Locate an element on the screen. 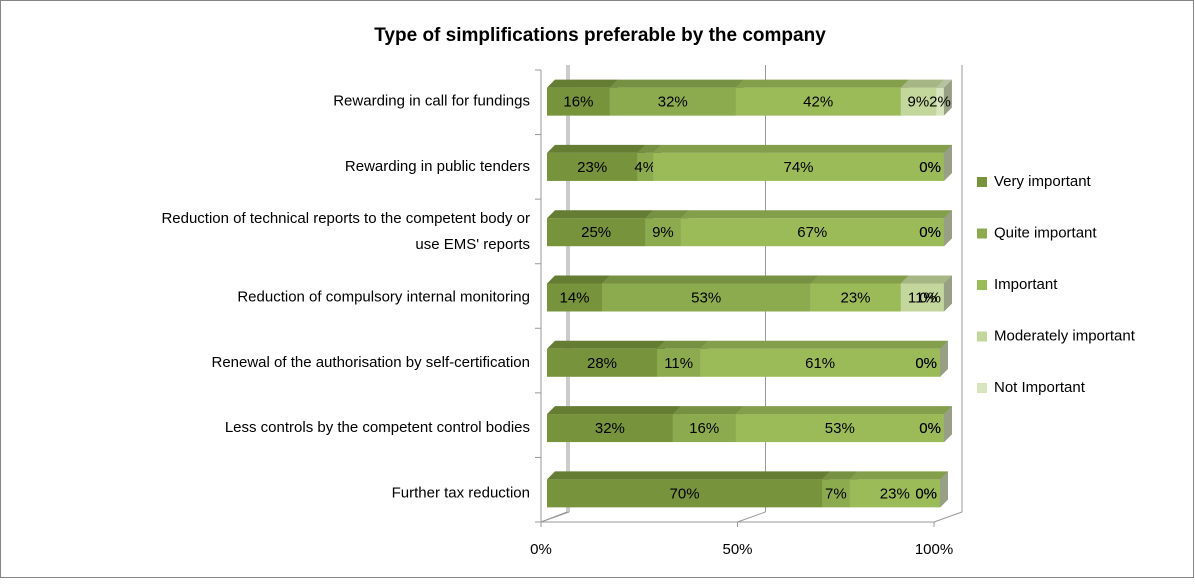  data-label: 14% is located at coordinates (574, 297).